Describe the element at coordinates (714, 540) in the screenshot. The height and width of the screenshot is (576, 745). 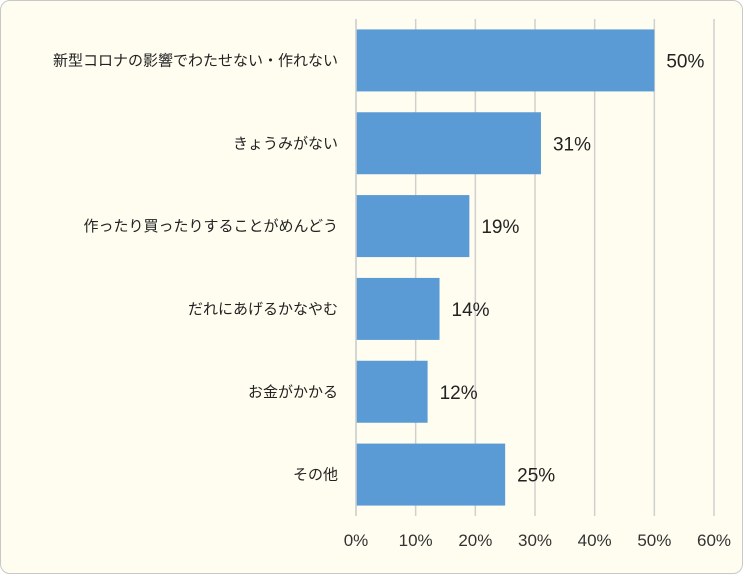
I see `x-tick-label: 60%` at that location.